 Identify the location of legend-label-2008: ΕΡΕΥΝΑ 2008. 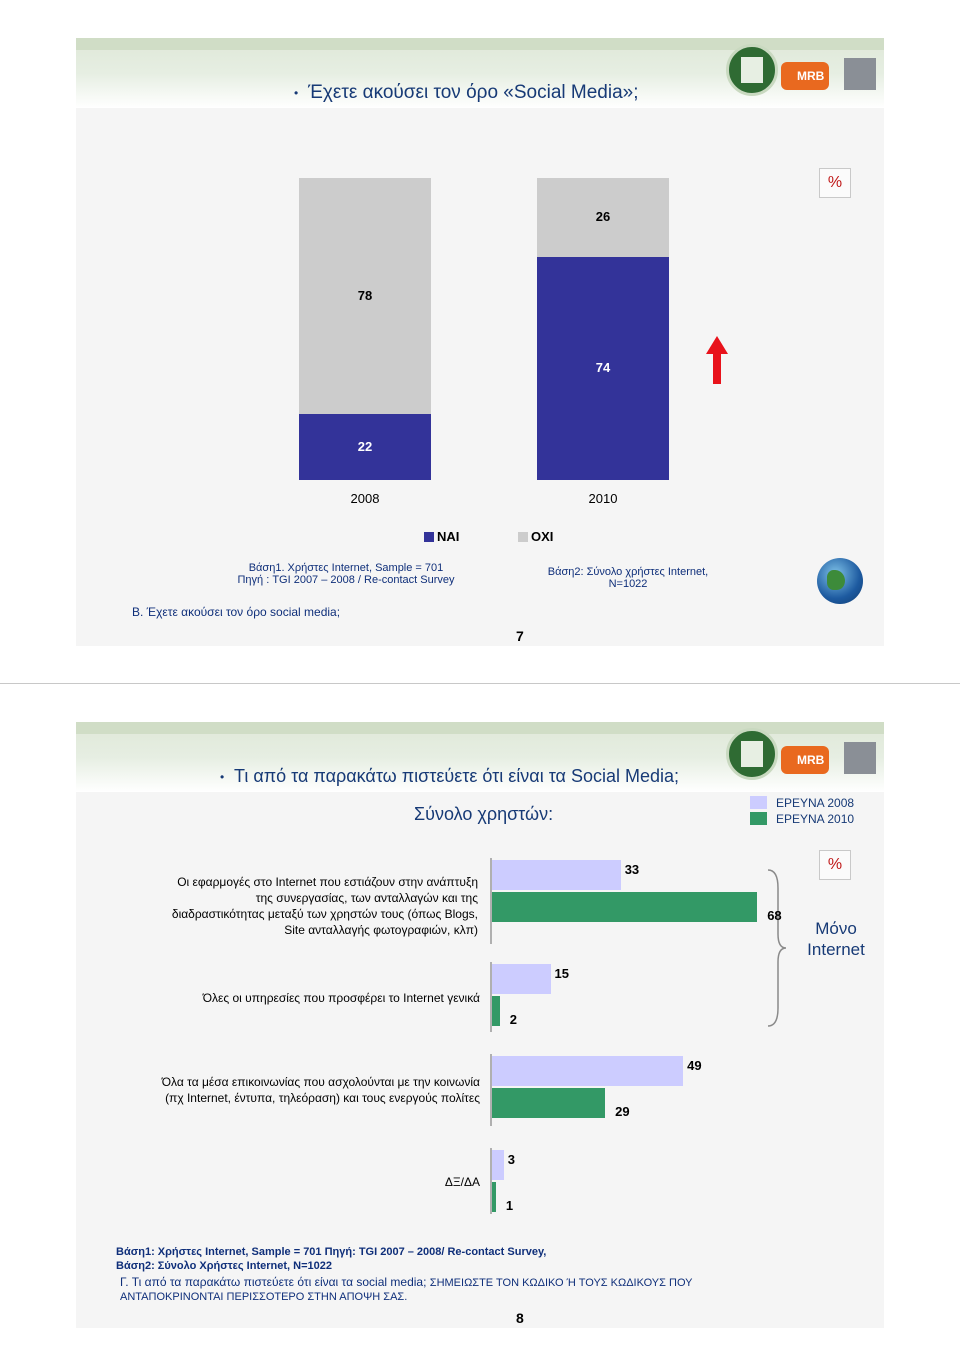
(815, 803).